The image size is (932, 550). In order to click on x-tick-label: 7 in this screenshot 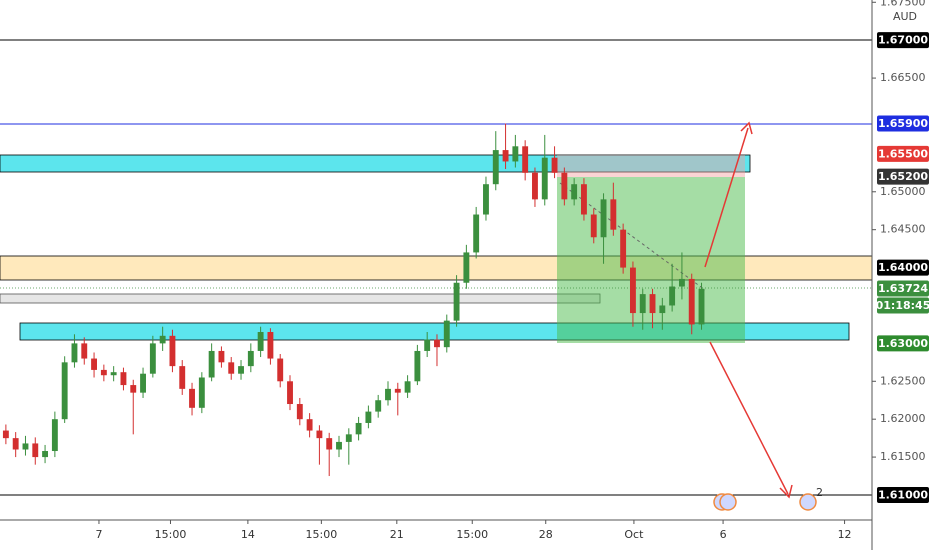, I will do `click(98, 534)`.